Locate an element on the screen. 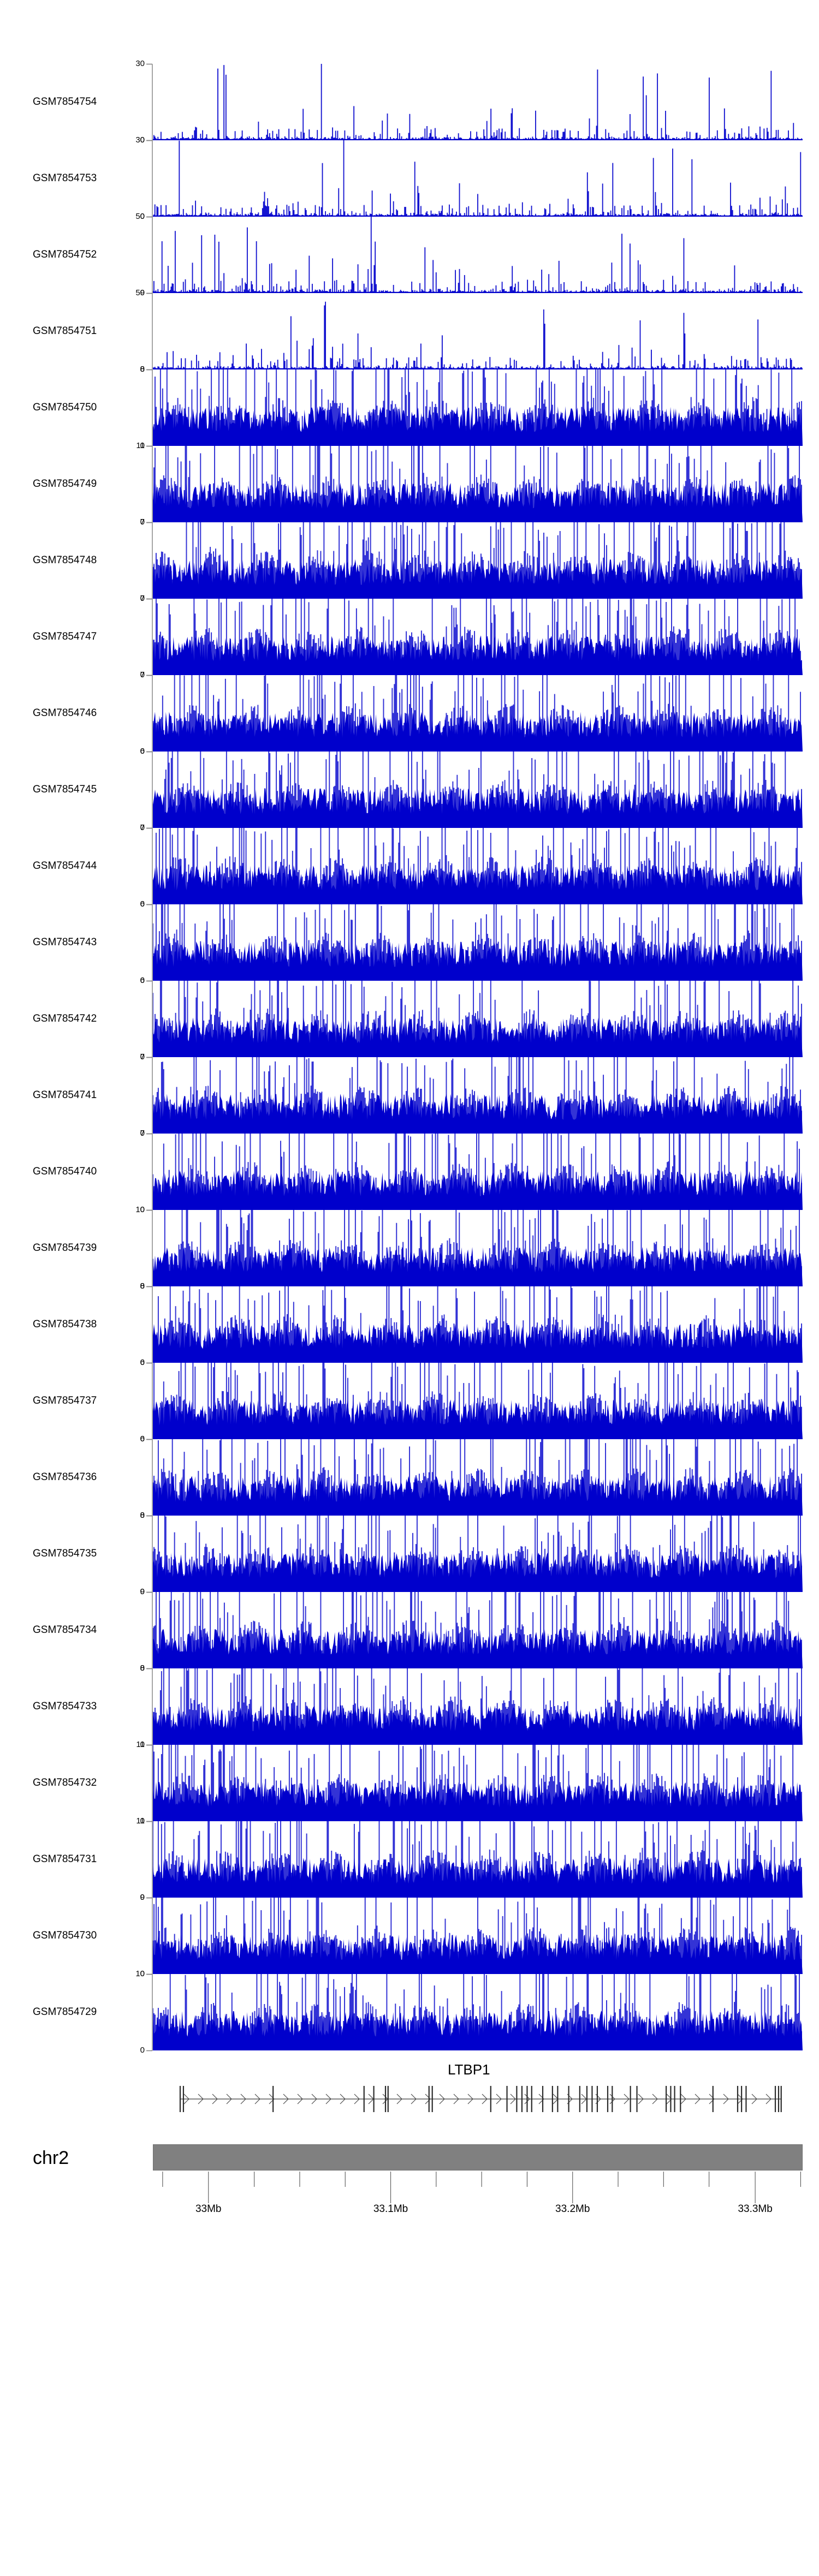  track-label-gsm7854731: GSM7854731 is located at coordinates (65, 1859).